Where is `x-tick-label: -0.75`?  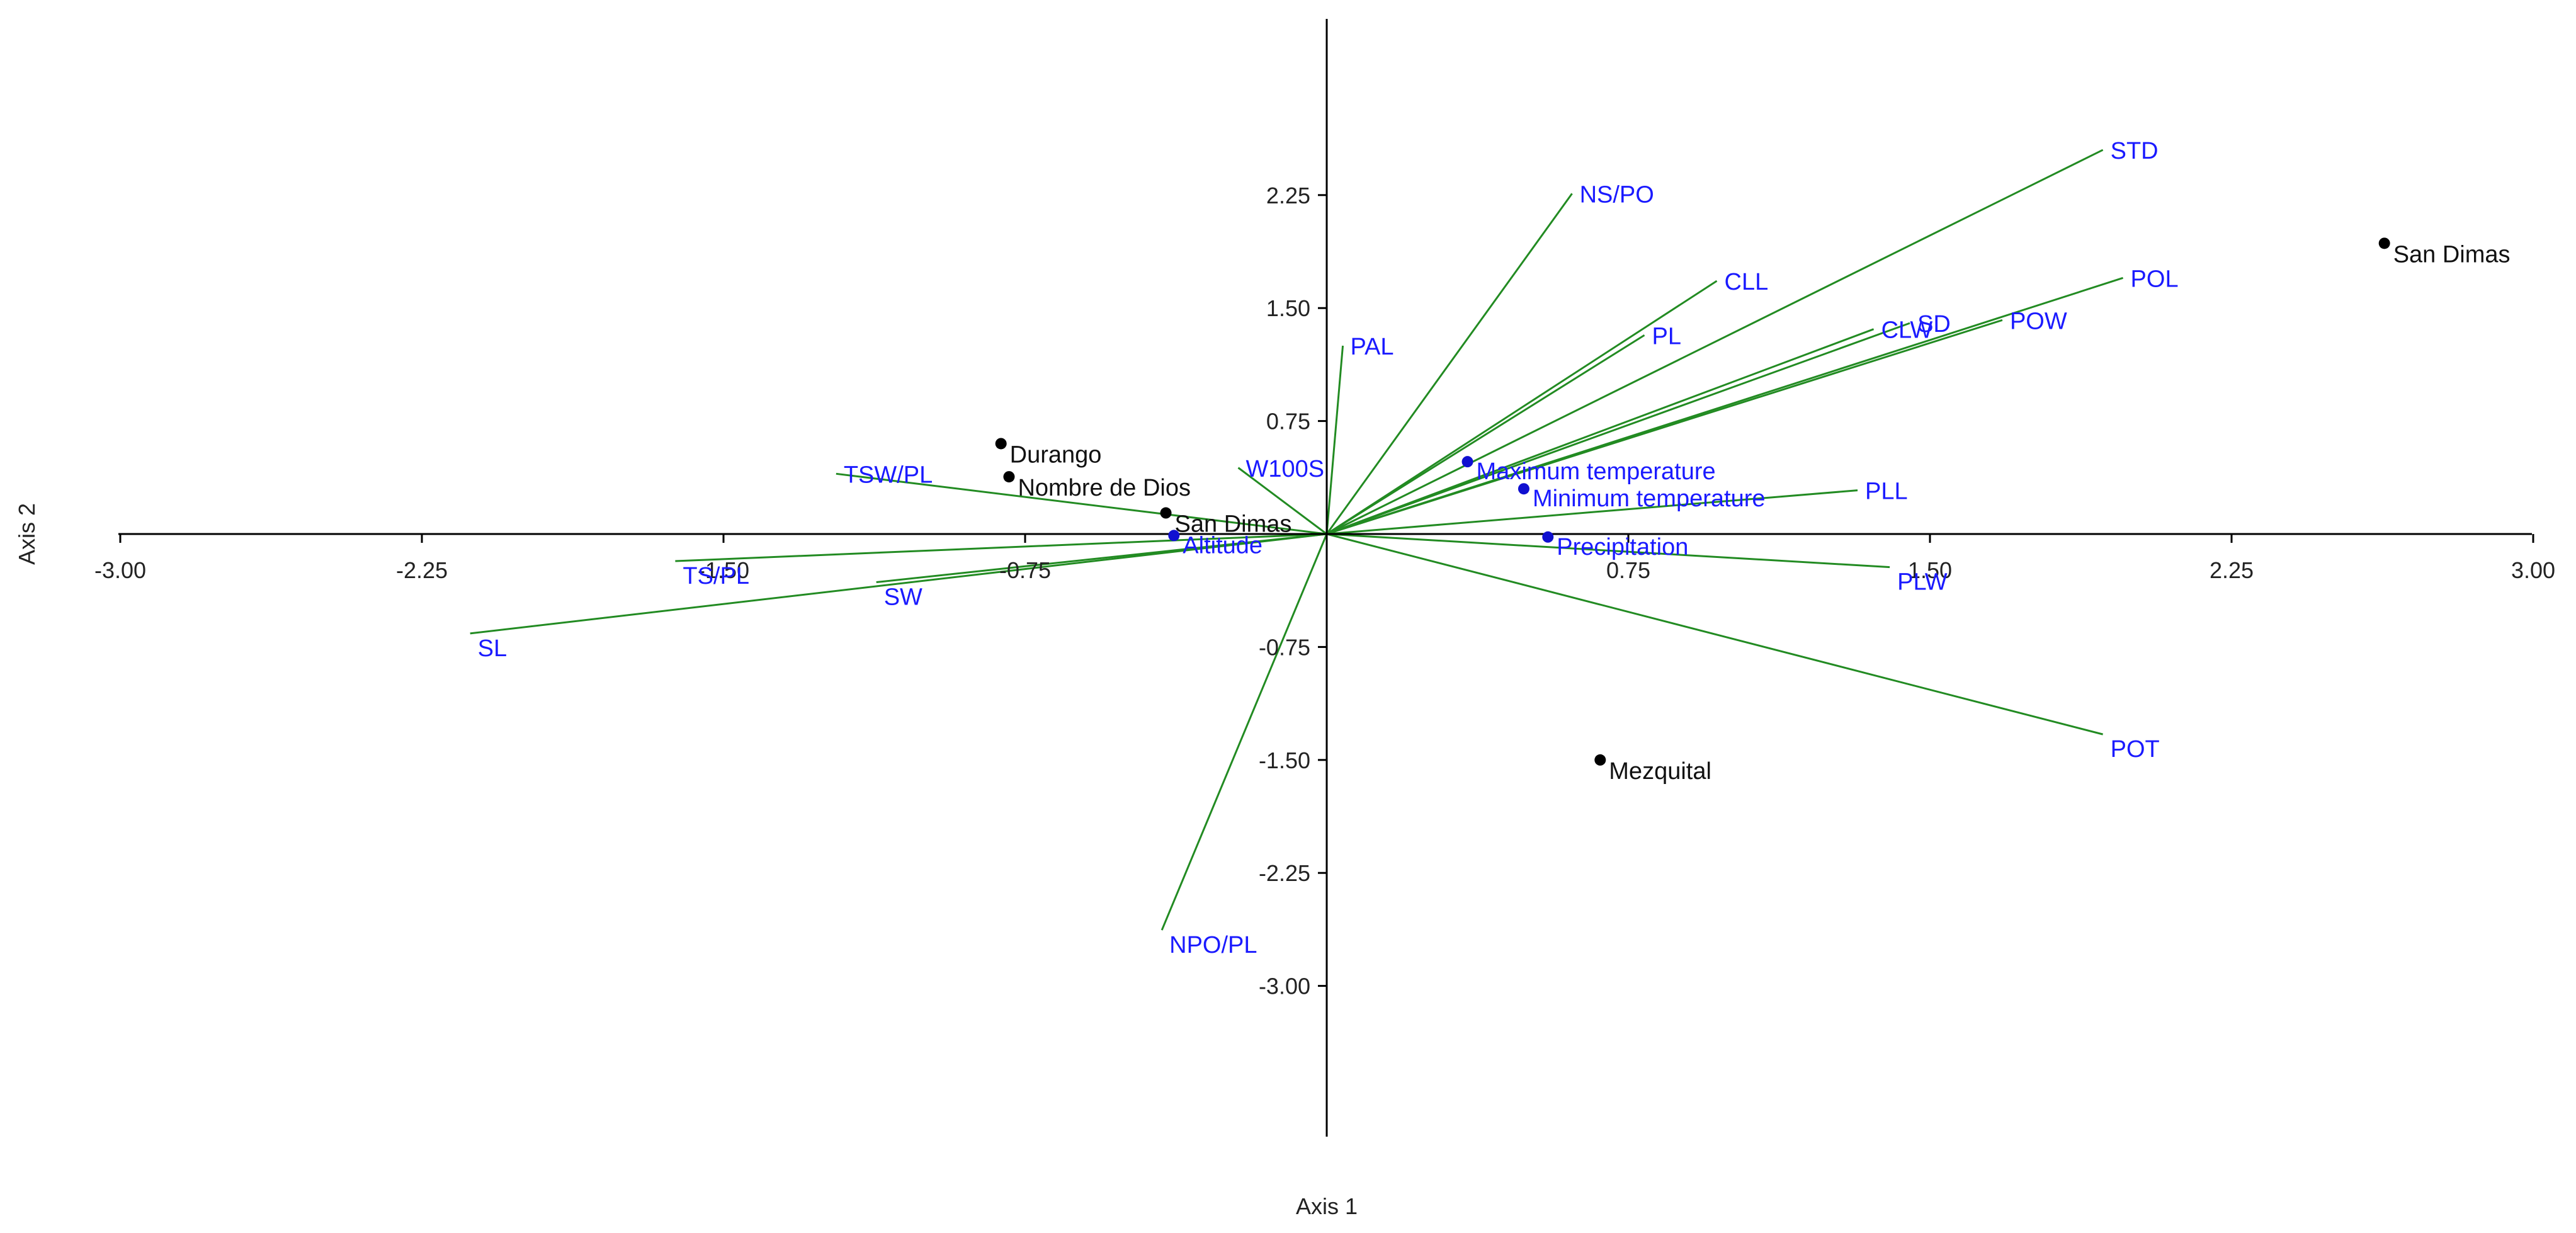 x-tick-label: -0.75 is located at coordinates (1025, 570).